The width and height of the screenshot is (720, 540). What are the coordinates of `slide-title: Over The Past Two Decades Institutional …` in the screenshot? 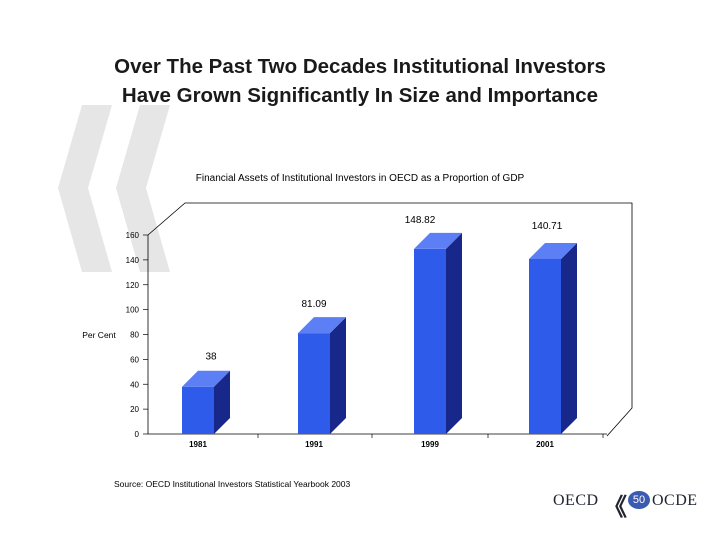 It's located at (360, 81).